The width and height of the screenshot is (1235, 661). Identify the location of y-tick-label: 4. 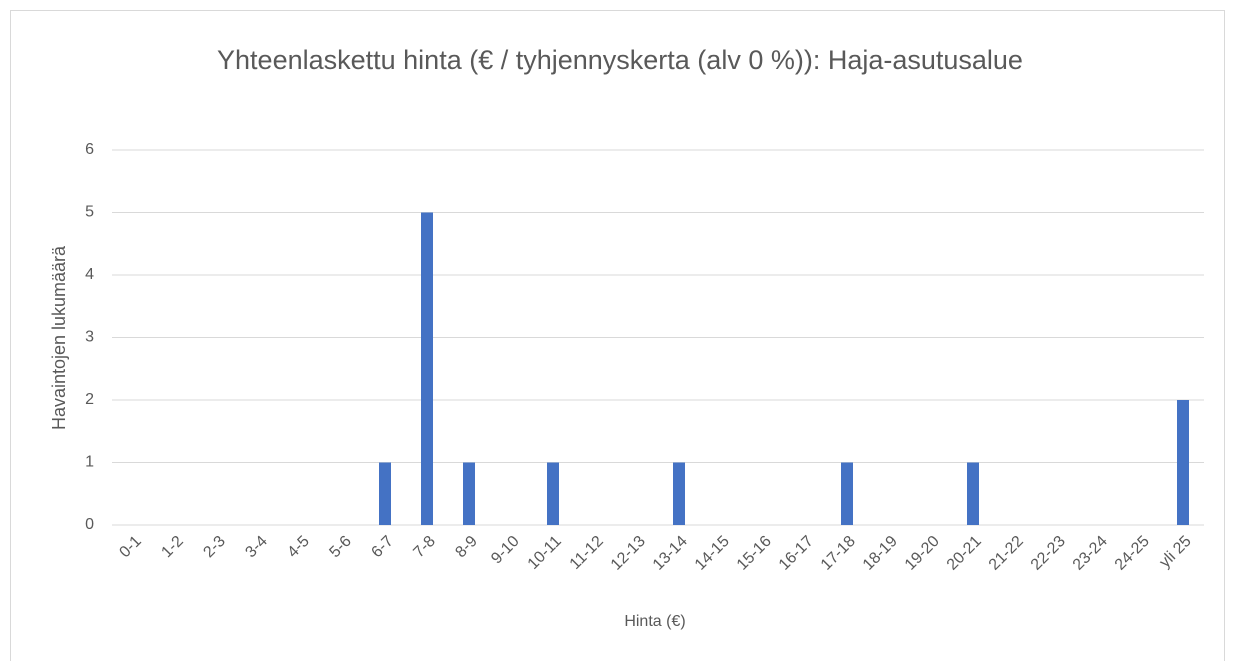
(89, 274).